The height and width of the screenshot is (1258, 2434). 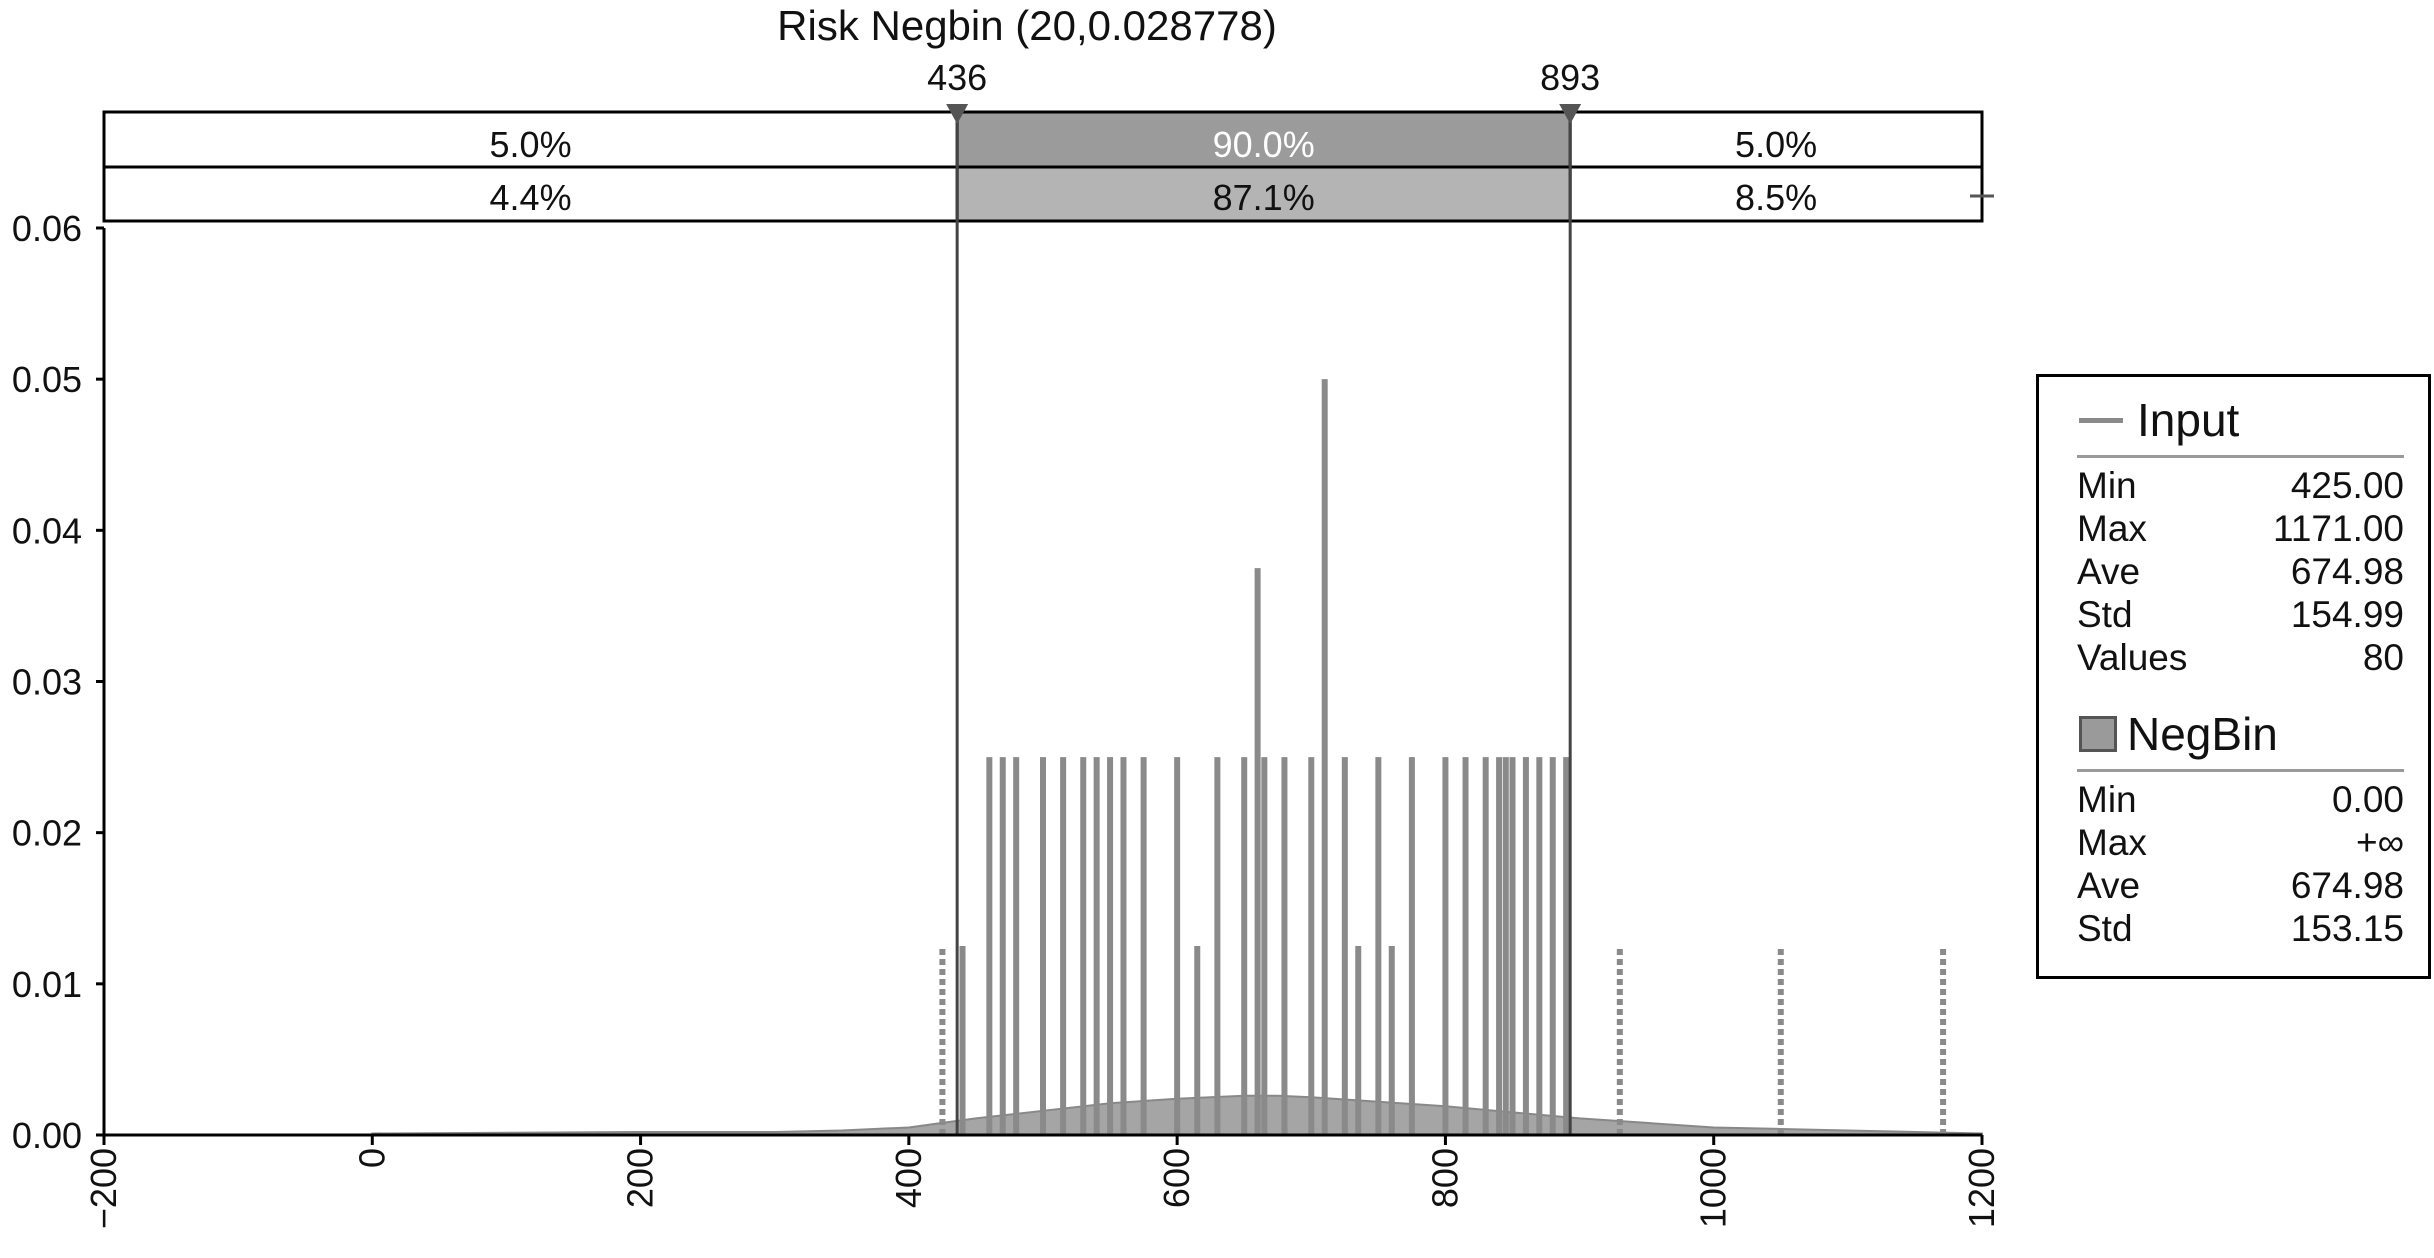 I want to click on legend-stat-value: +∞, so click(x=2380, y=842).